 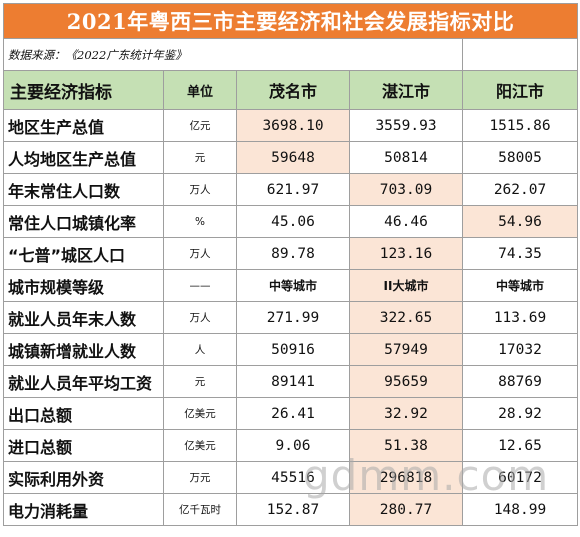 I want to click on value-yangjiang: 60172, so click(x=520, y=477).